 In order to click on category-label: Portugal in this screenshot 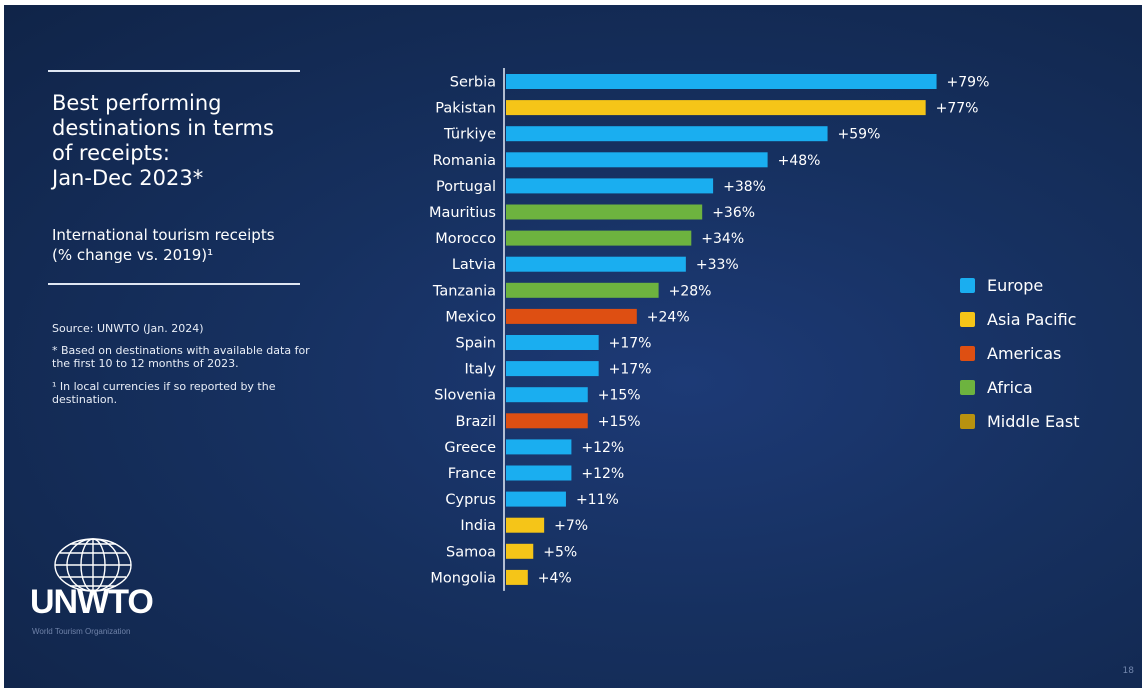, I will do `click(466, 187)`.